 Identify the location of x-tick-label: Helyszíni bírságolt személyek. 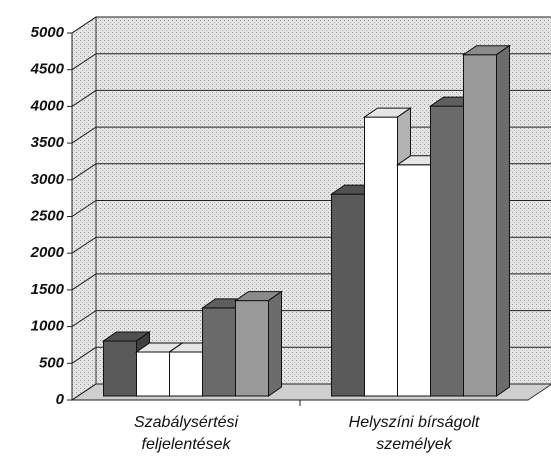
(414, 433).